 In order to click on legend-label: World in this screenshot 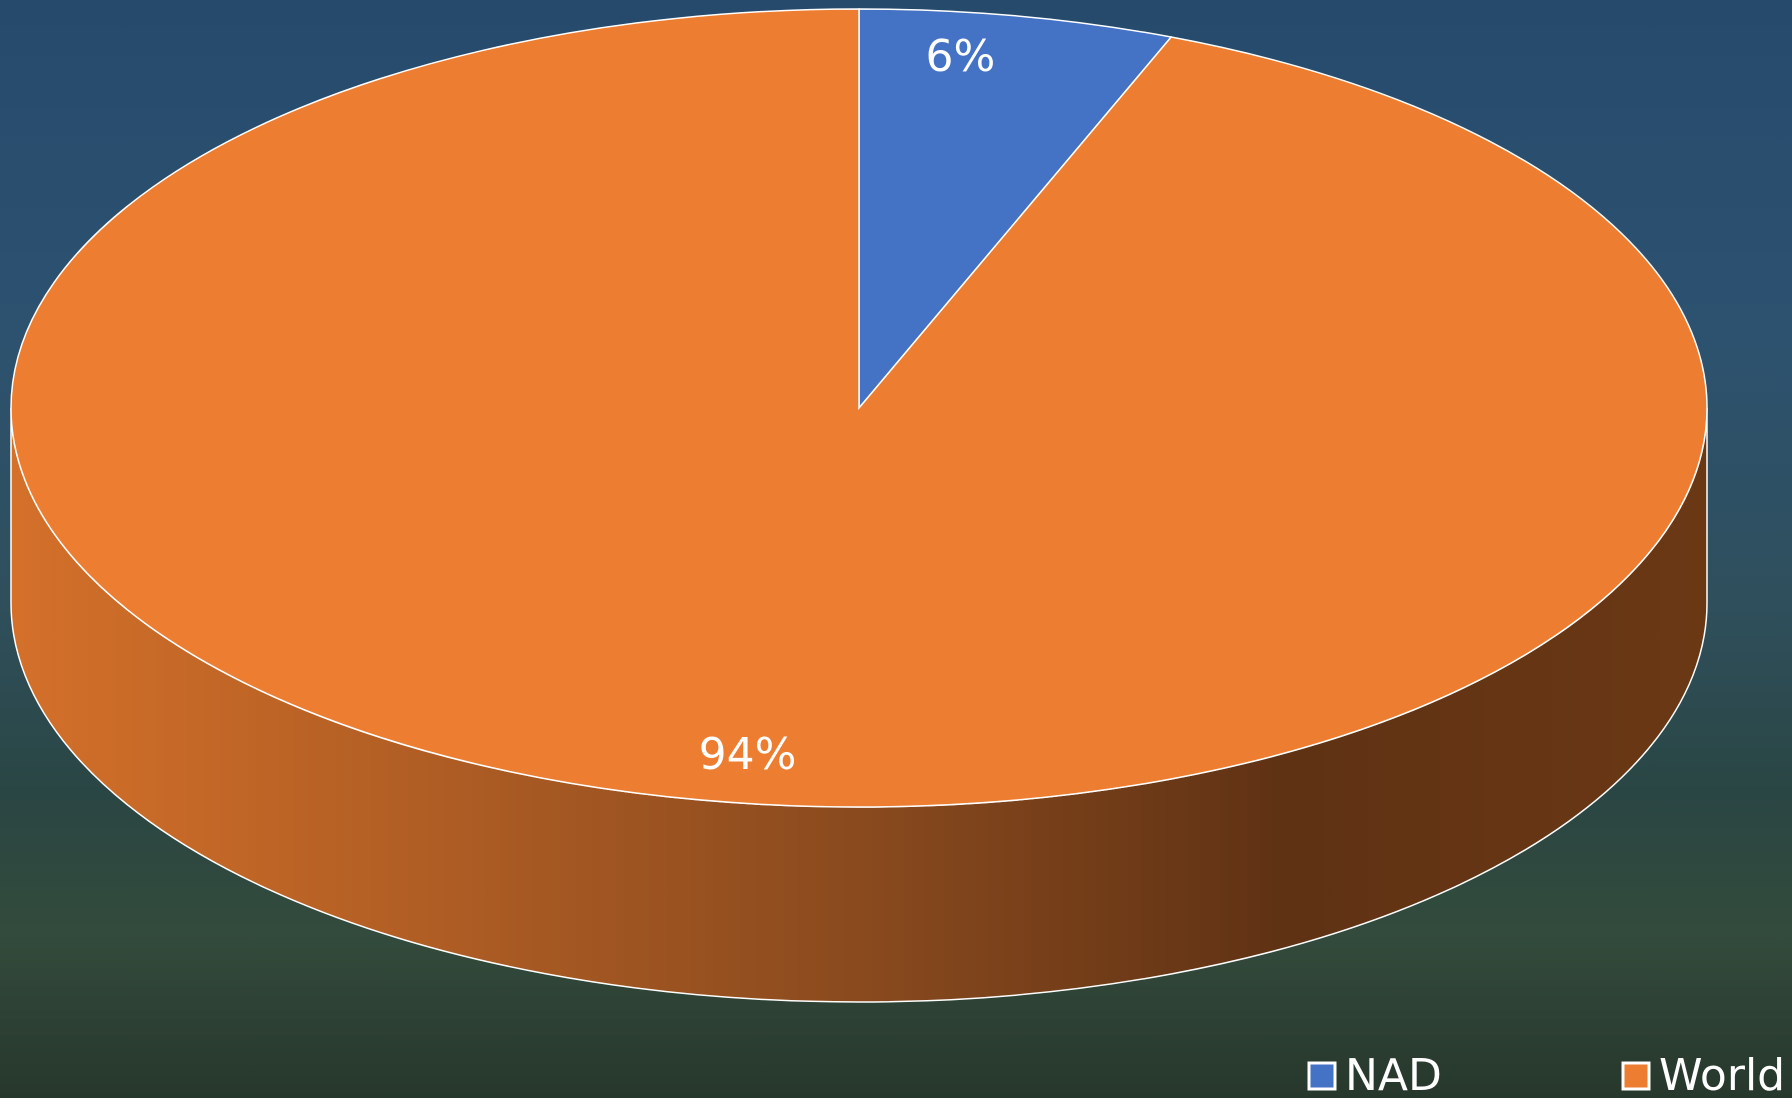, I will do `click(1722, 1074)`.